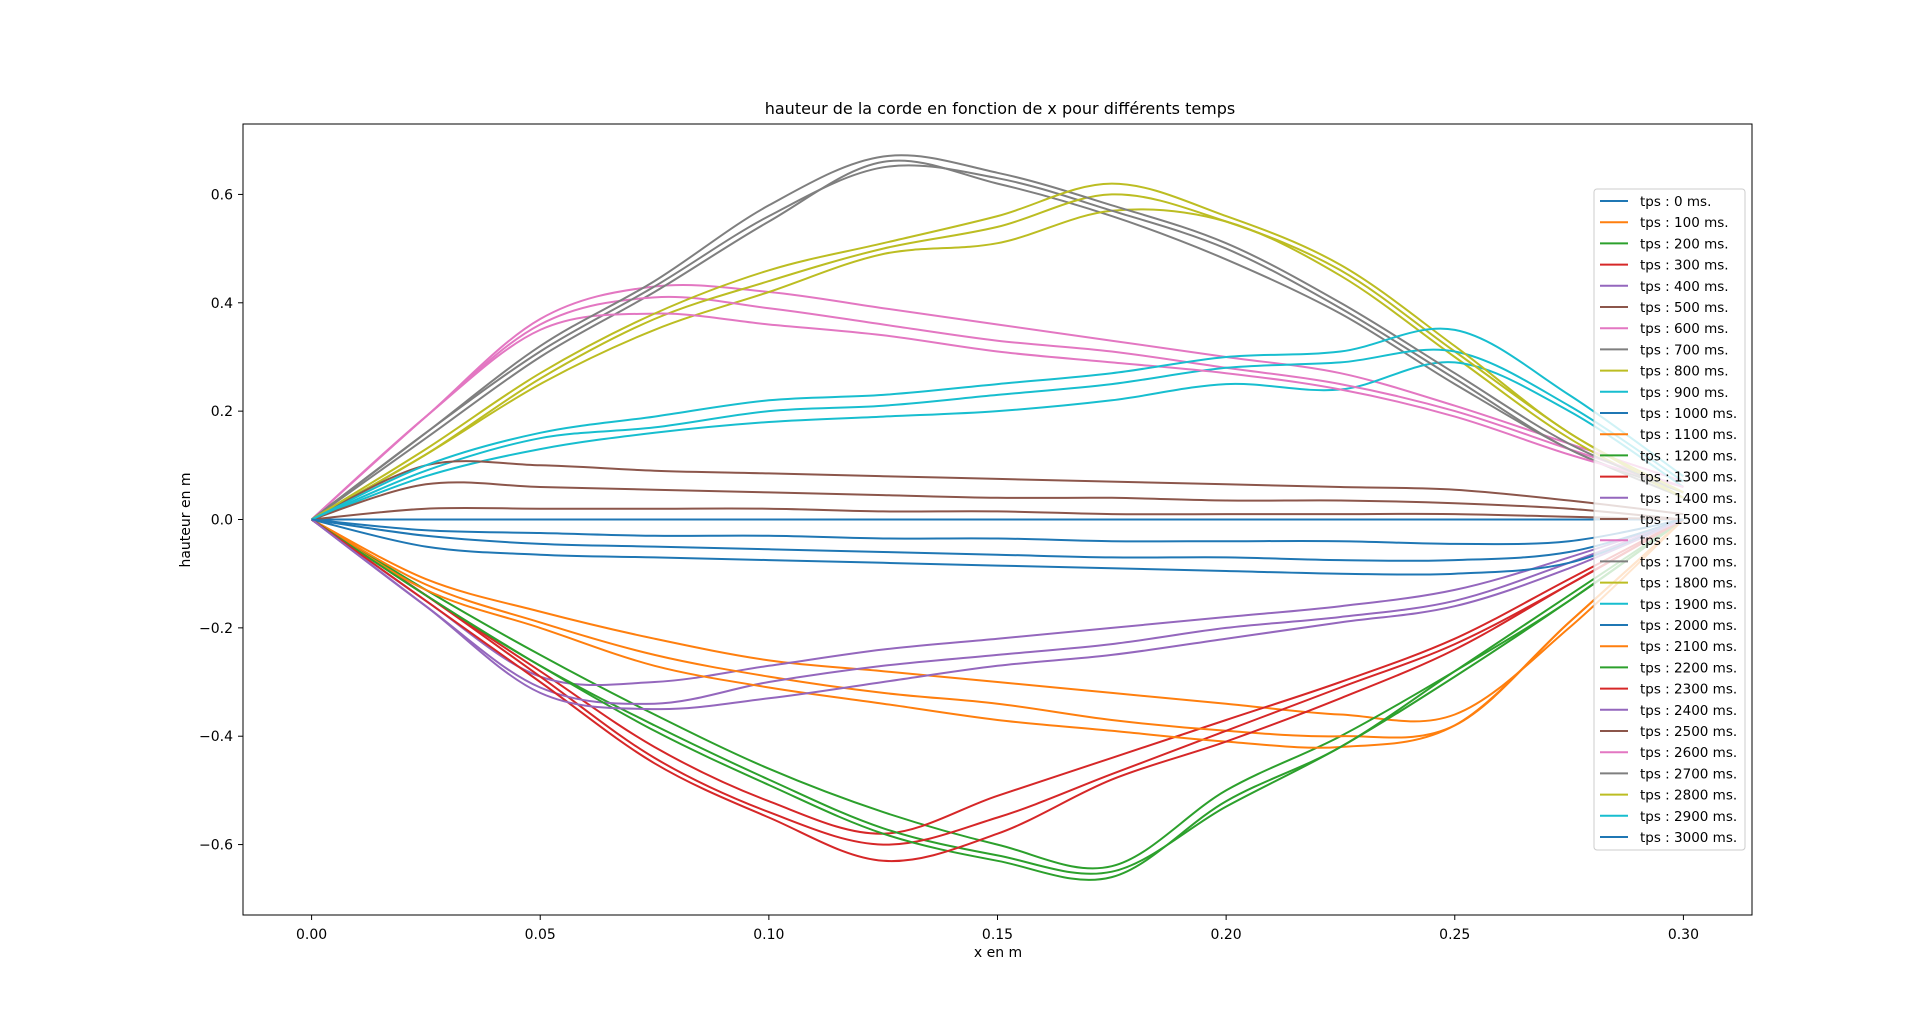 The width and height of the screenshot is (1923, 1015). What do you see at coordinates (1688, 541) in the screenshot?
I see `legend-entry: tps : 1600 ms.` at bounding box center [1688, 541].